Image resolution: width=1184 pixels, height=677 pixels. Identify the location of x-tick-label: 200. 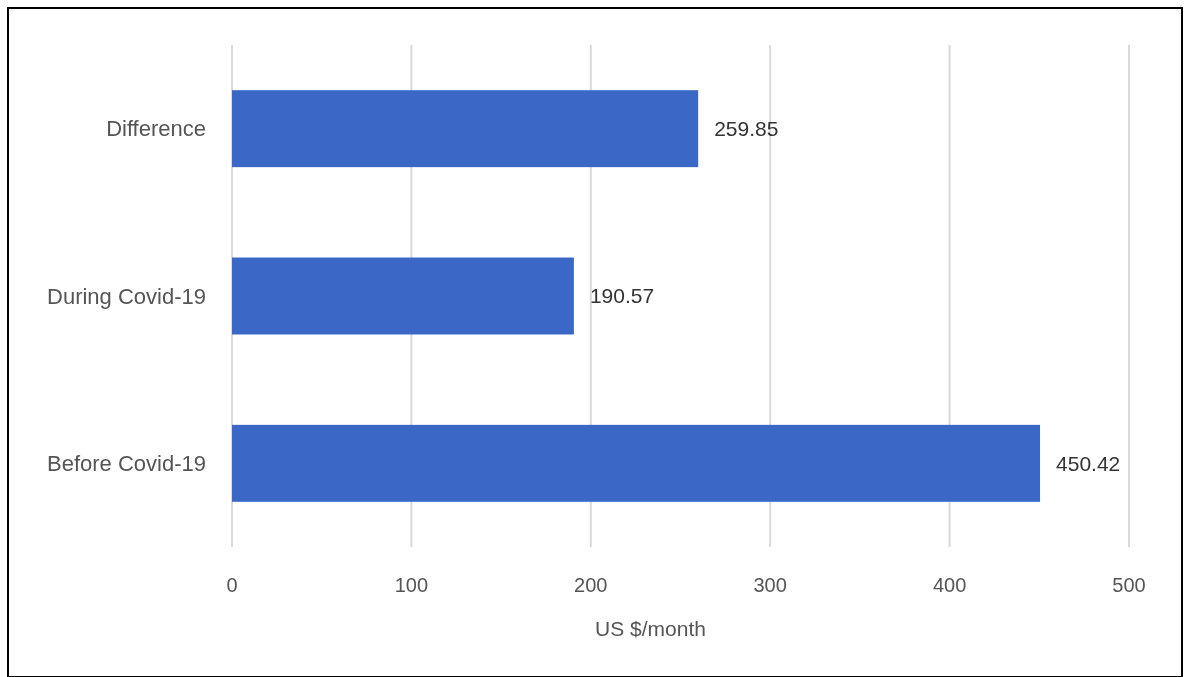
(591, 585).